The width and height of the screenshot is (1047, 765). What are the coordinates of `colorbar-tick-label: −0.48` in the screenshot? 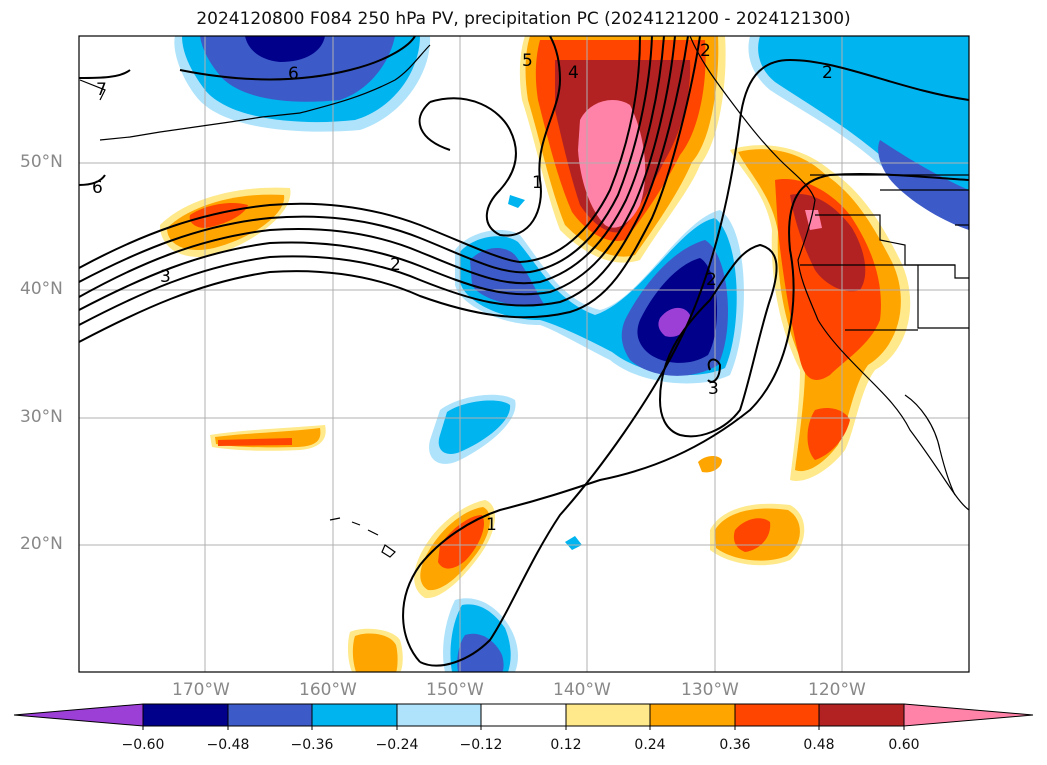 It's located at (228, 745).